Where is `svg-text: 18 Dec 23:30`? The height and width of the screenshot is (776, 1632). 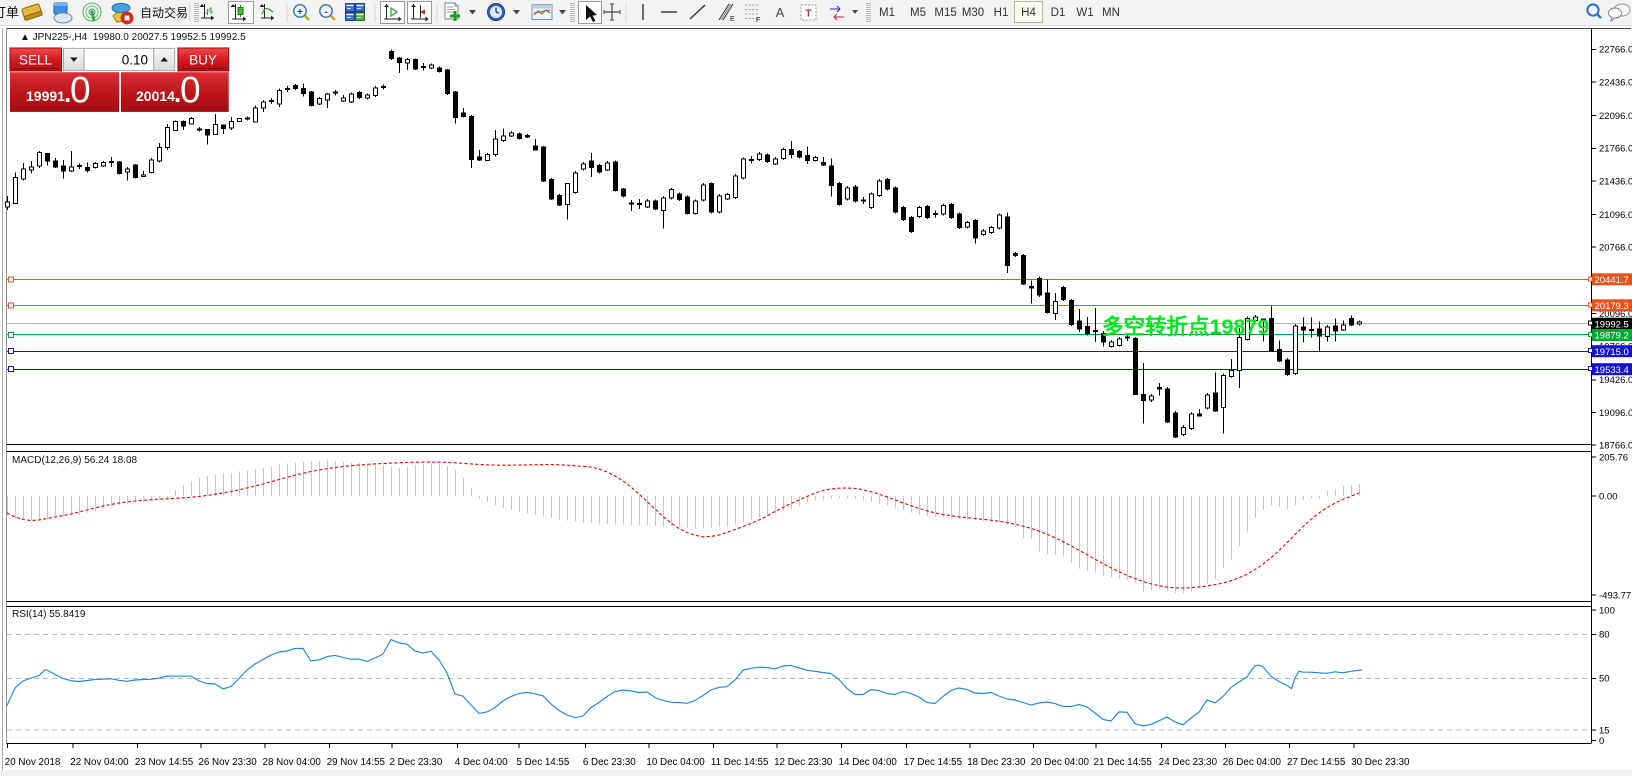
svg-text: 18 Dec 23:30 is located at coordinates (996, 762).